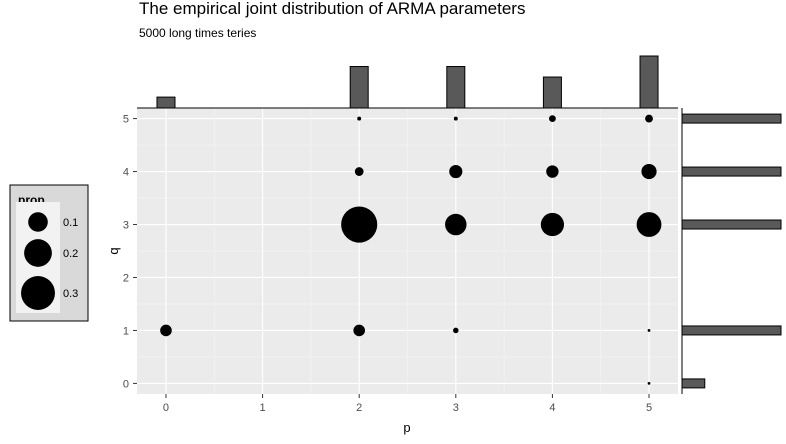 The image size is (786, 444). I want to click on right-marginal-histogram, so click(731, 251).